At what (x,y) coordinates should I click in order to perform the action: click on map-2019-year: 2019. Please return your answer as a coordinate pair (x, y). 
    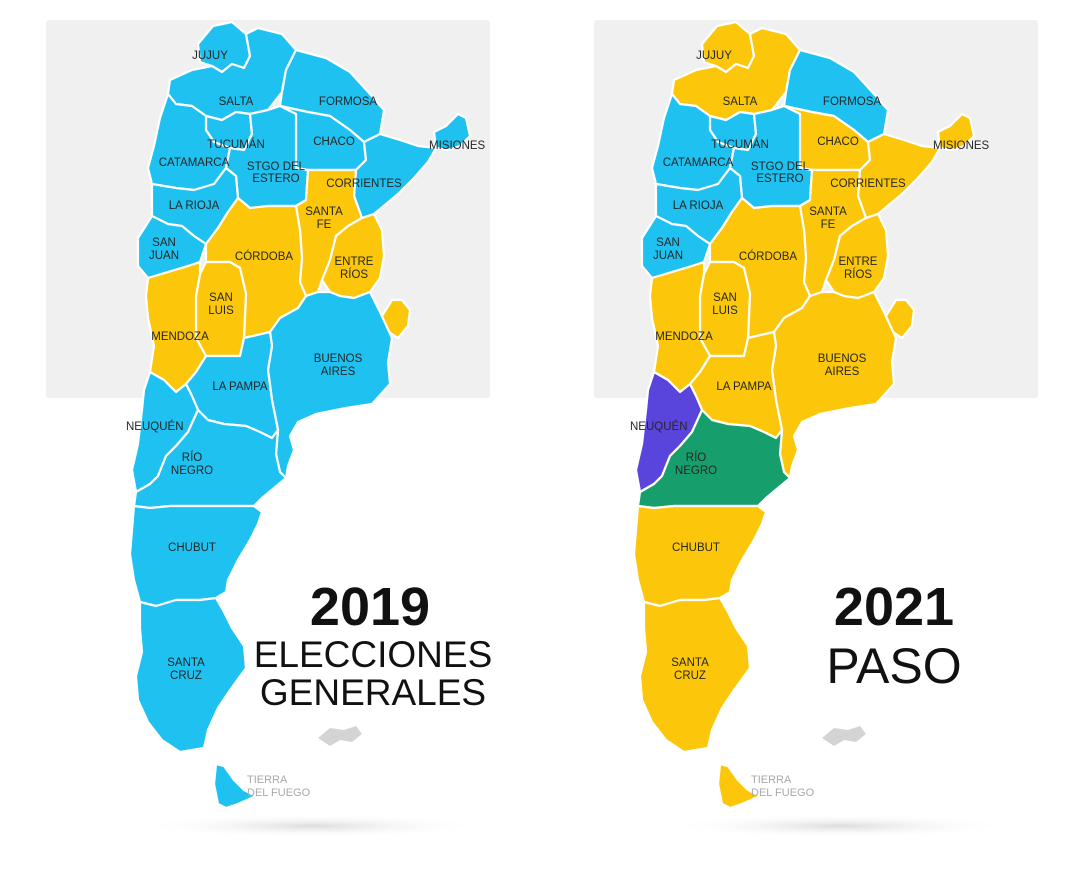
    Looking at the image, I should click on (370, 607).